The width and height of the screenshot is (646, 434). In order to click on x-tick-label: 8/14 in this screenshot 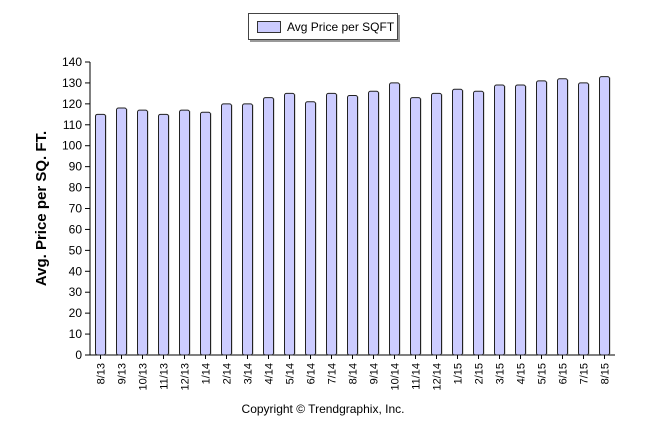, I will do `click(354, 373)`.